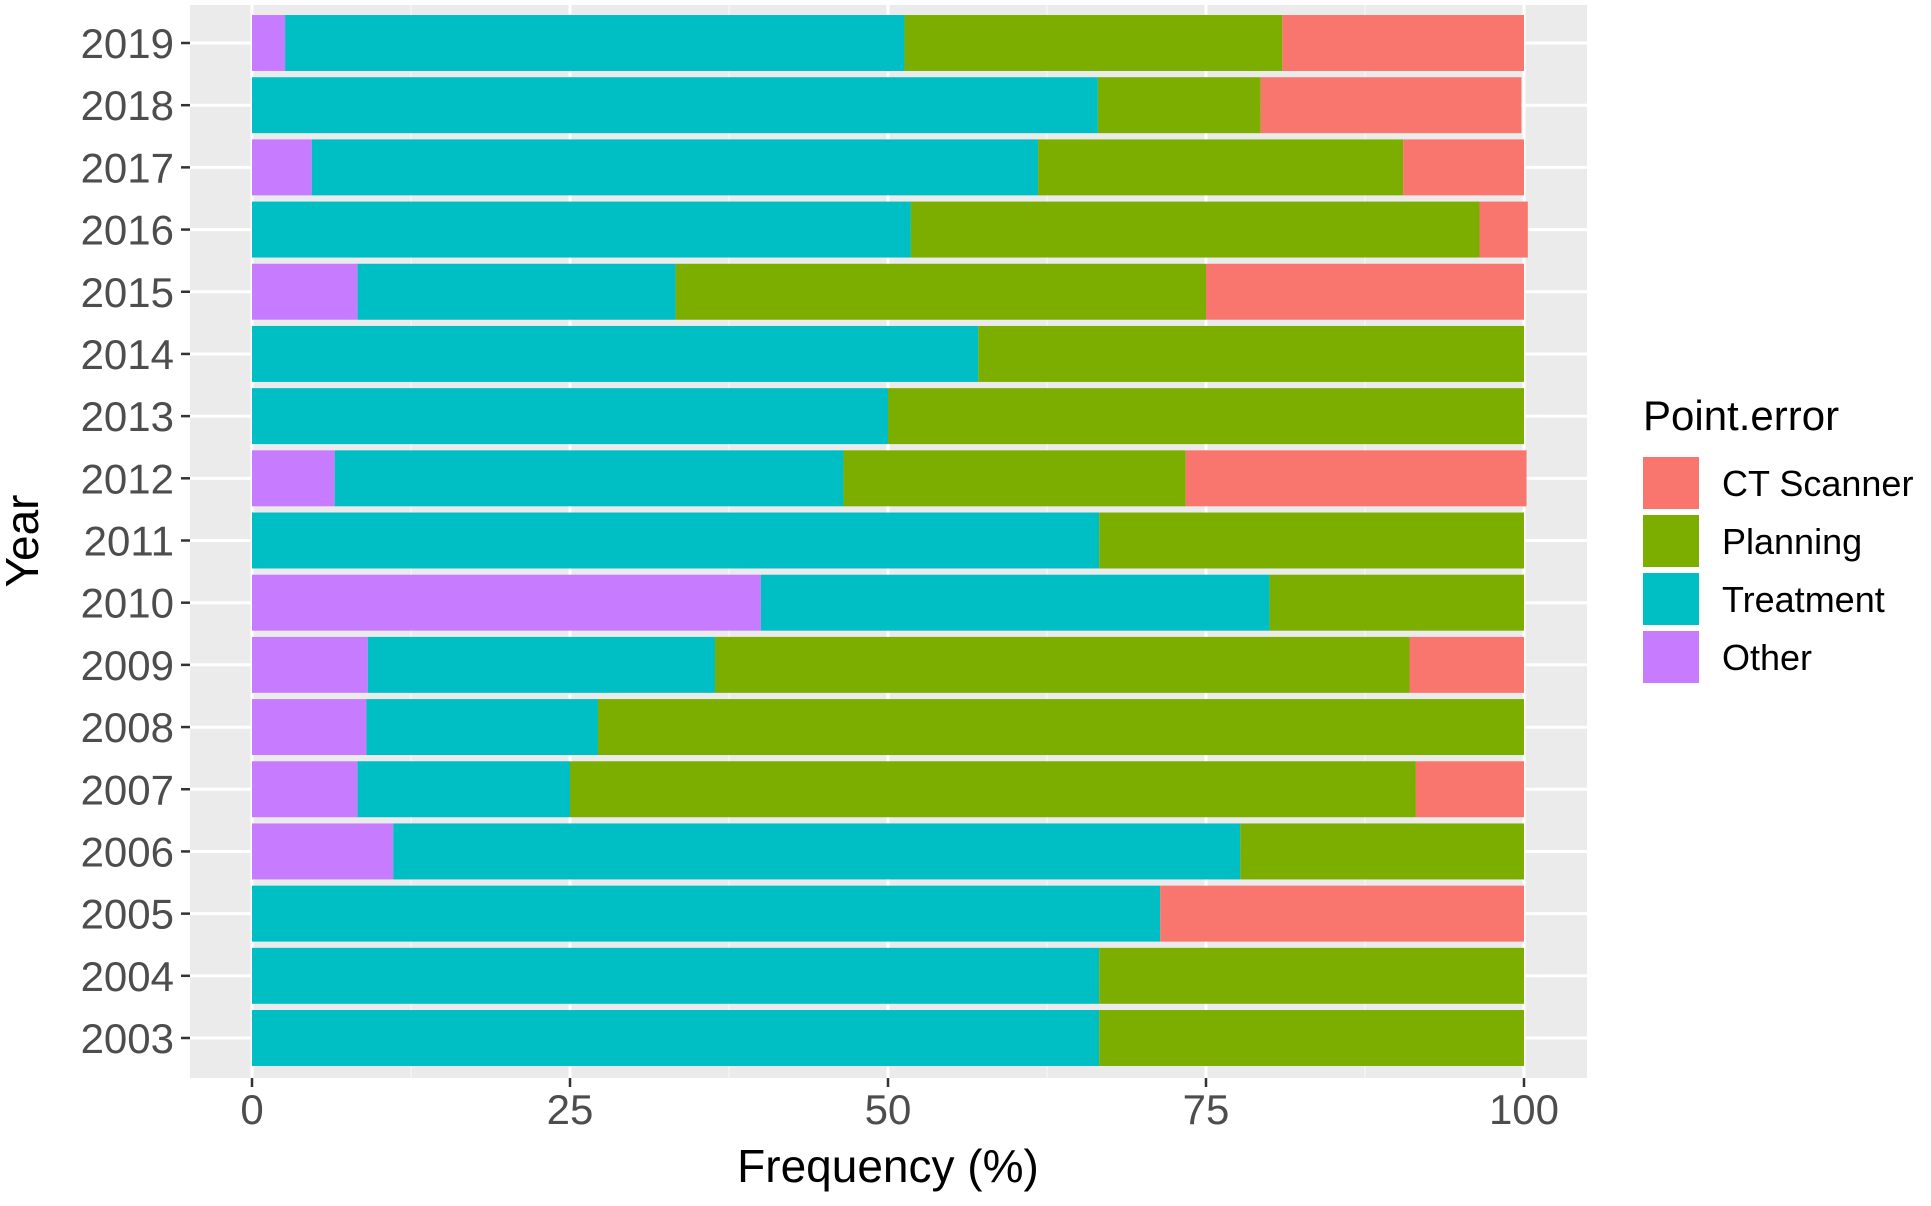 Image resolution: width=1931 pixels, height=1206 pixels. Describe the element at coordinates (309, 727) in the screenshot. I see `bar-segment-other-2008` at that location.